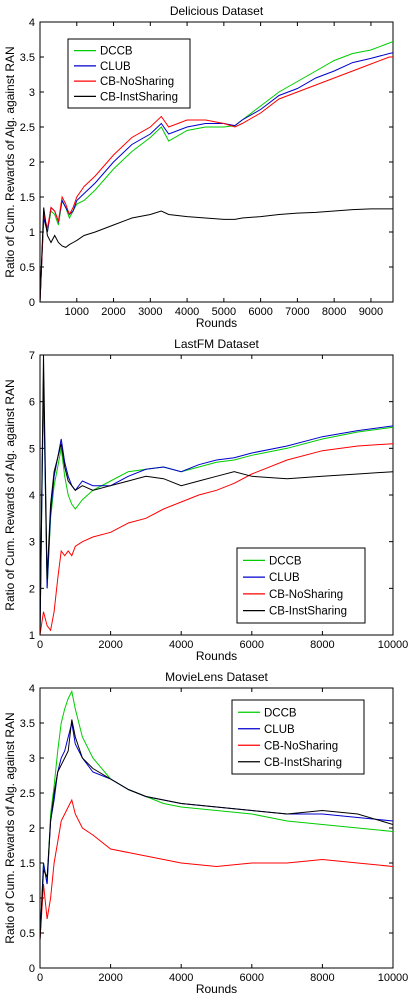 This screenshot has height=996, width=415. I want to click on y-tick-label: 6, so click(32, 403).